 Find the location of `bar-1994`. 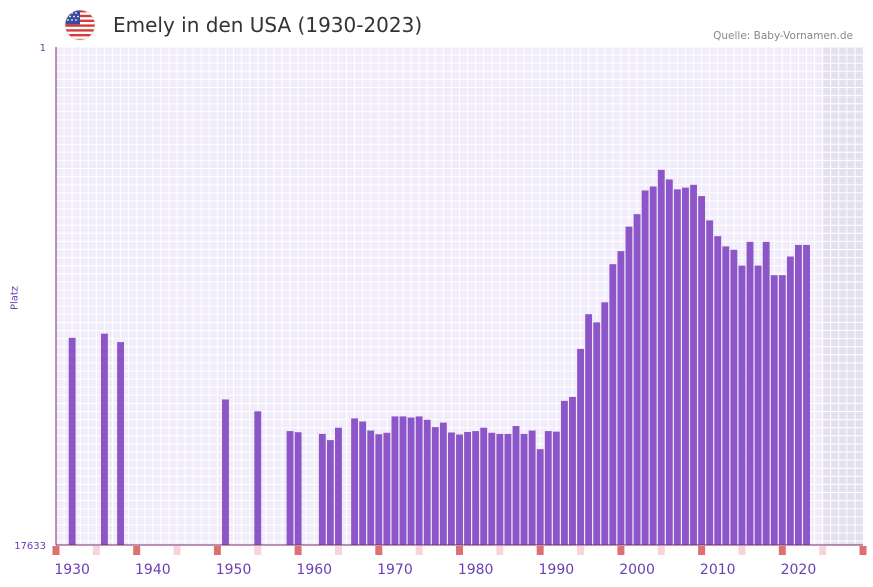

bar-1994 is located at coordinates (589, 429).